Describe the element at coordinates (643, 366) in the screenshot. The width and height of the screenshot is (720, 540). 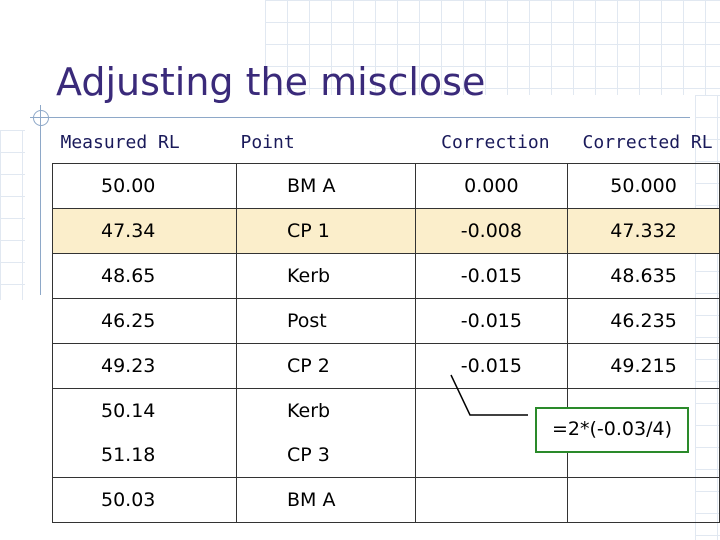
I see `cell-corrected: 49.215` at that location.